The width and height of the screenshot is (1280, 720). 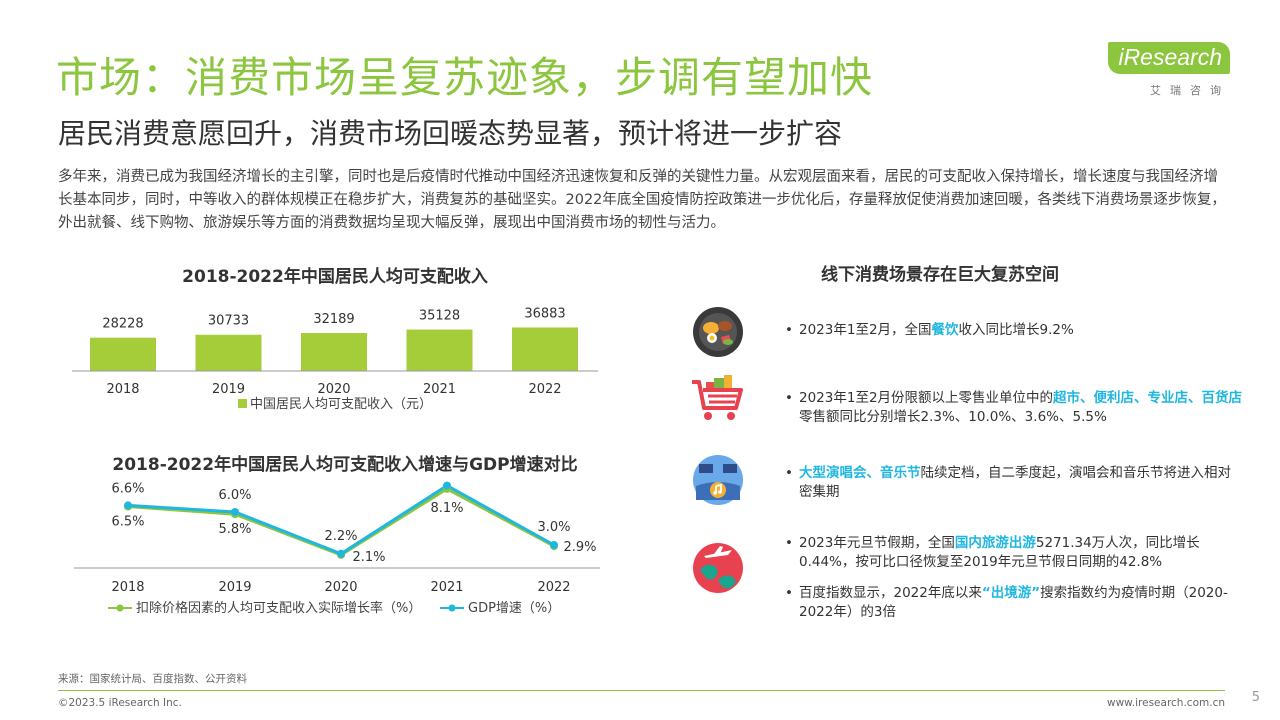 I want to click on bar-value-label: 35128, so click(x=439, y=316).